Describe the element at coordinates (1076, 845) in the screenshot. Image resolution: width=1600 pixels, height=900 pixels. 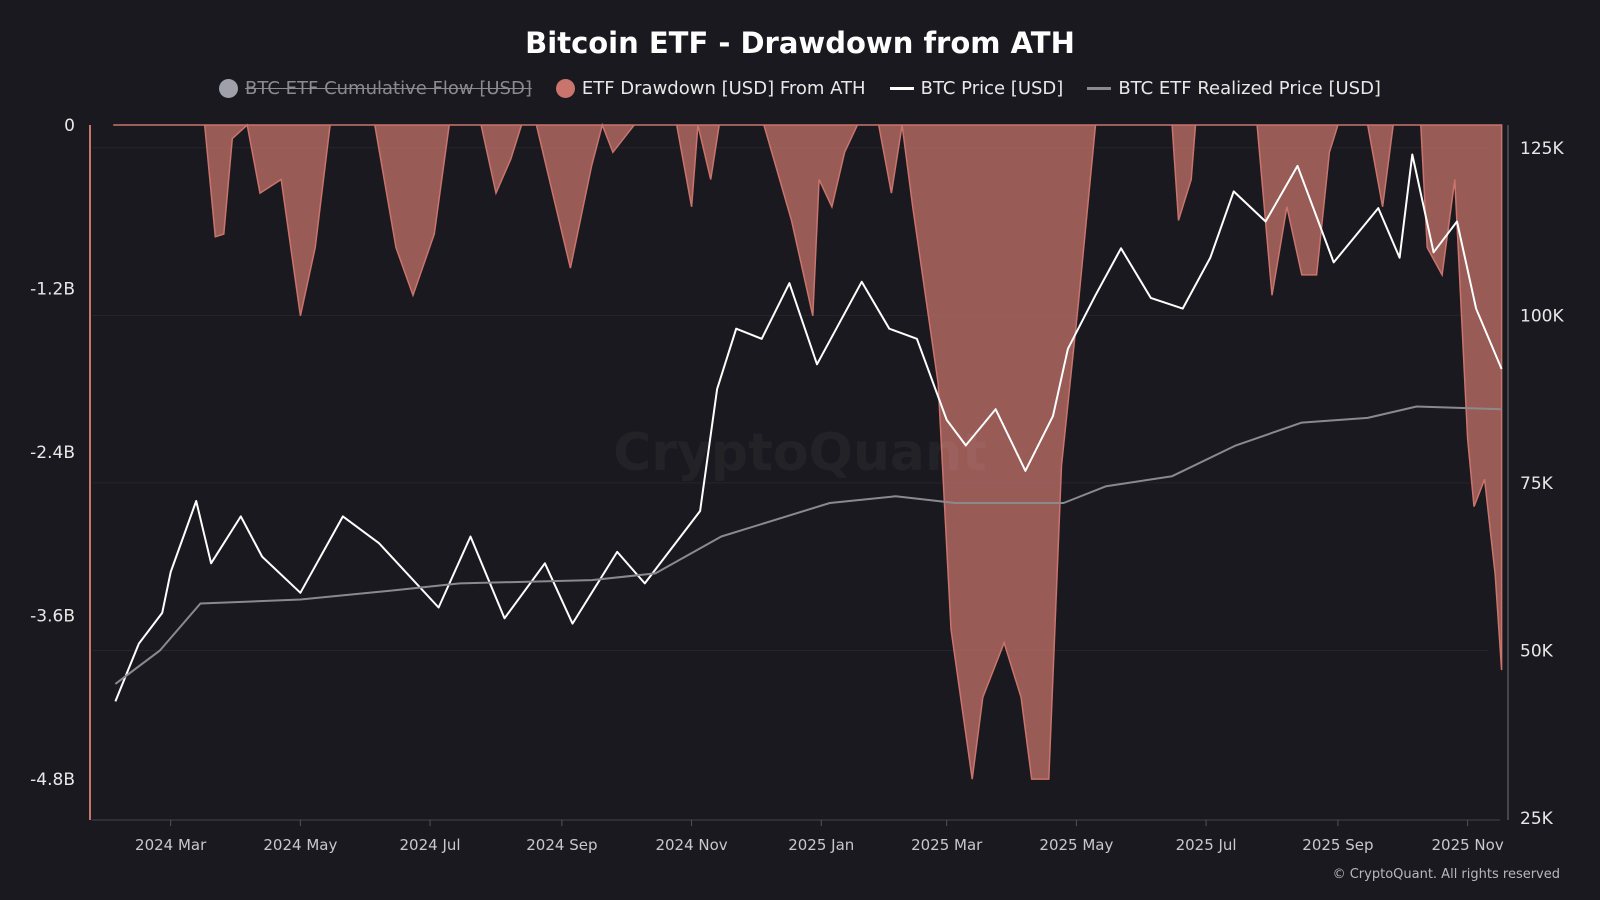
I see `x-tick-label: 2025 May` at that location.